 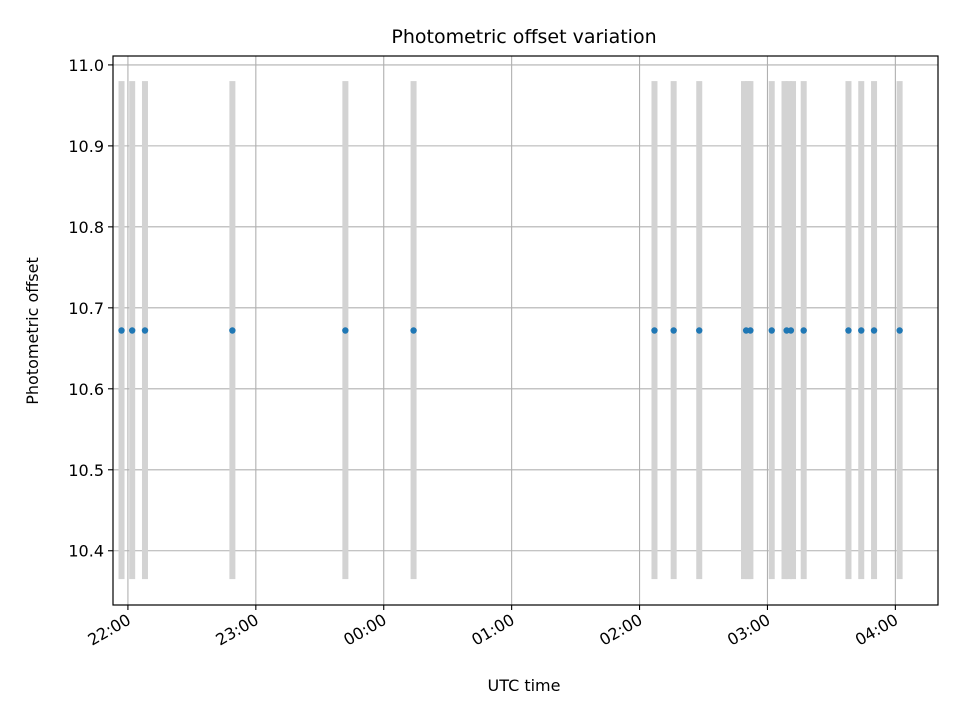 What do you see at coordinates (86, 227) in the screenshot?
I see `y-tick-label: 10.8` at bounding box center [86, 227].